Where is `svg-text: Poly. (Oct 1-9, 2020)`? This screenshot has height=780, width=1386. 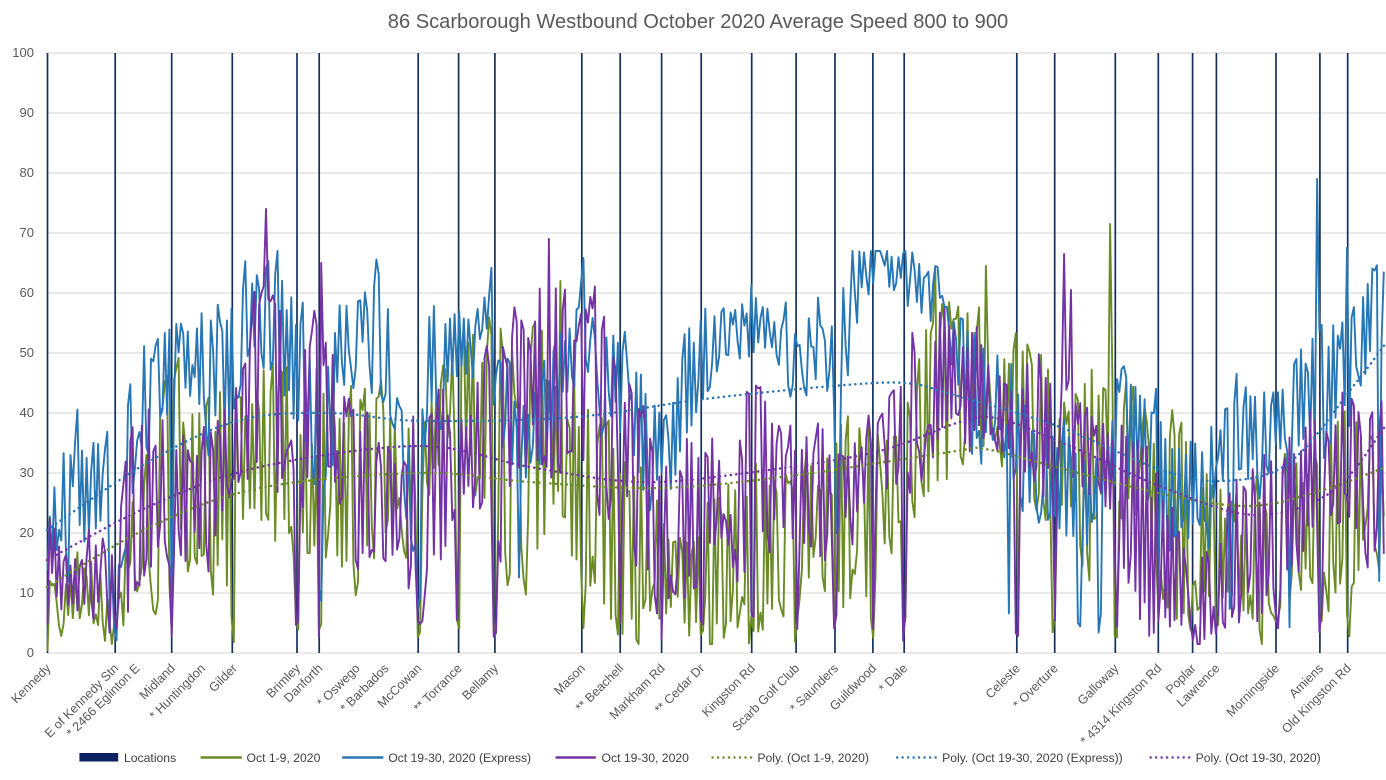
svg-text: Poly. (Oct 1-9, 2020) is located at coordinates (813, 758).